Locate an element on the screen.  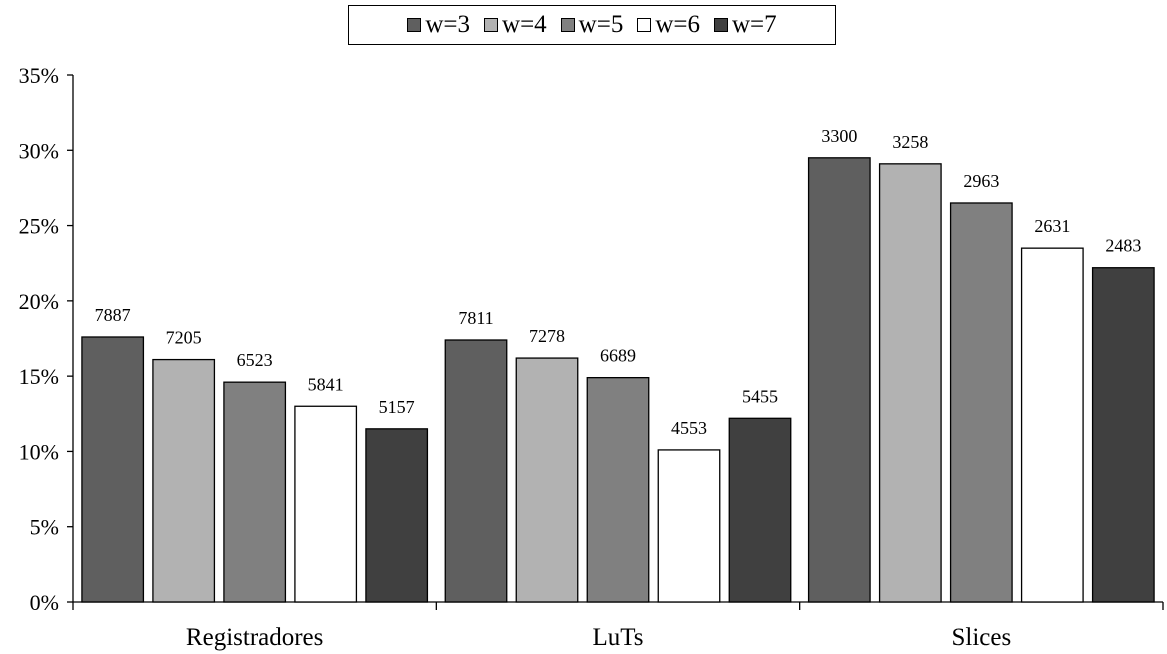
bar-w5-slices is located at coordinates (981, 402).